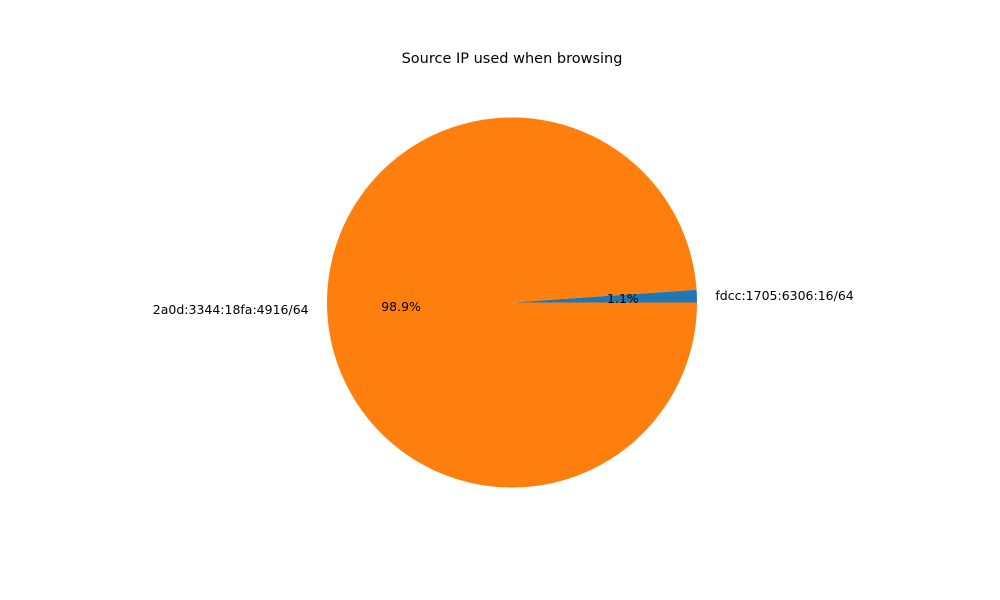 The height and width of the screenshot is (600, 1000). What do you see at coordinates (623, 298) in the screenshot?
I see `pie-slice-percent-0: 1.1%` at bounding box center [623, 298].